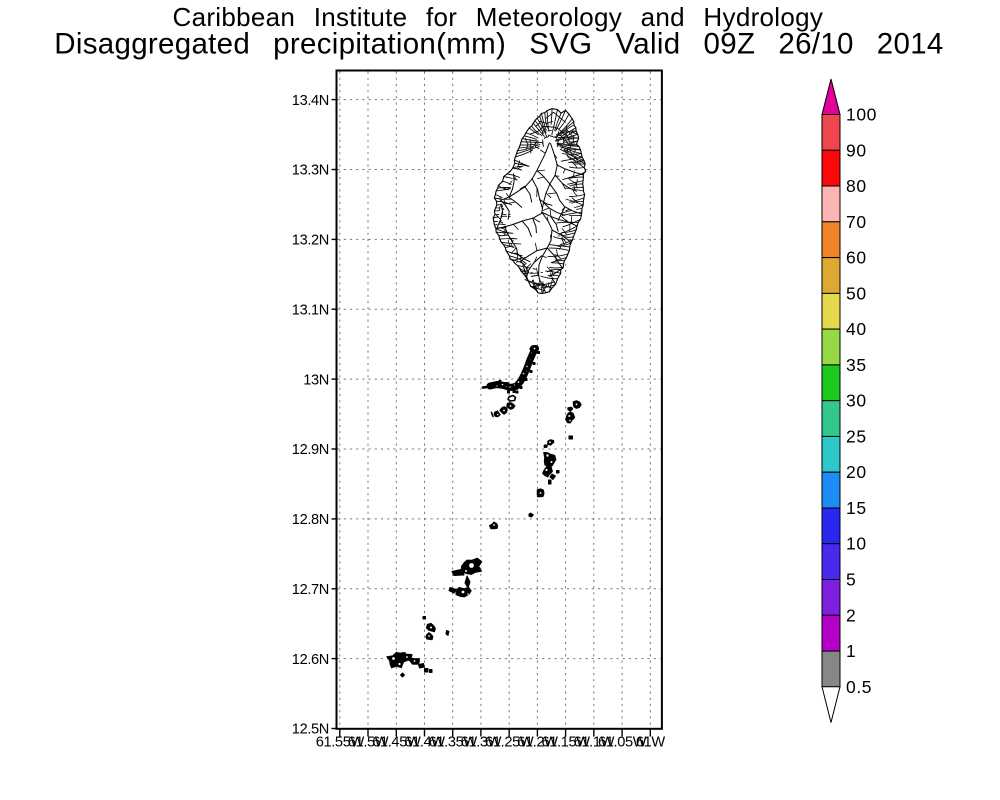  I want to click on svg-text: 2, so click(851, 615).